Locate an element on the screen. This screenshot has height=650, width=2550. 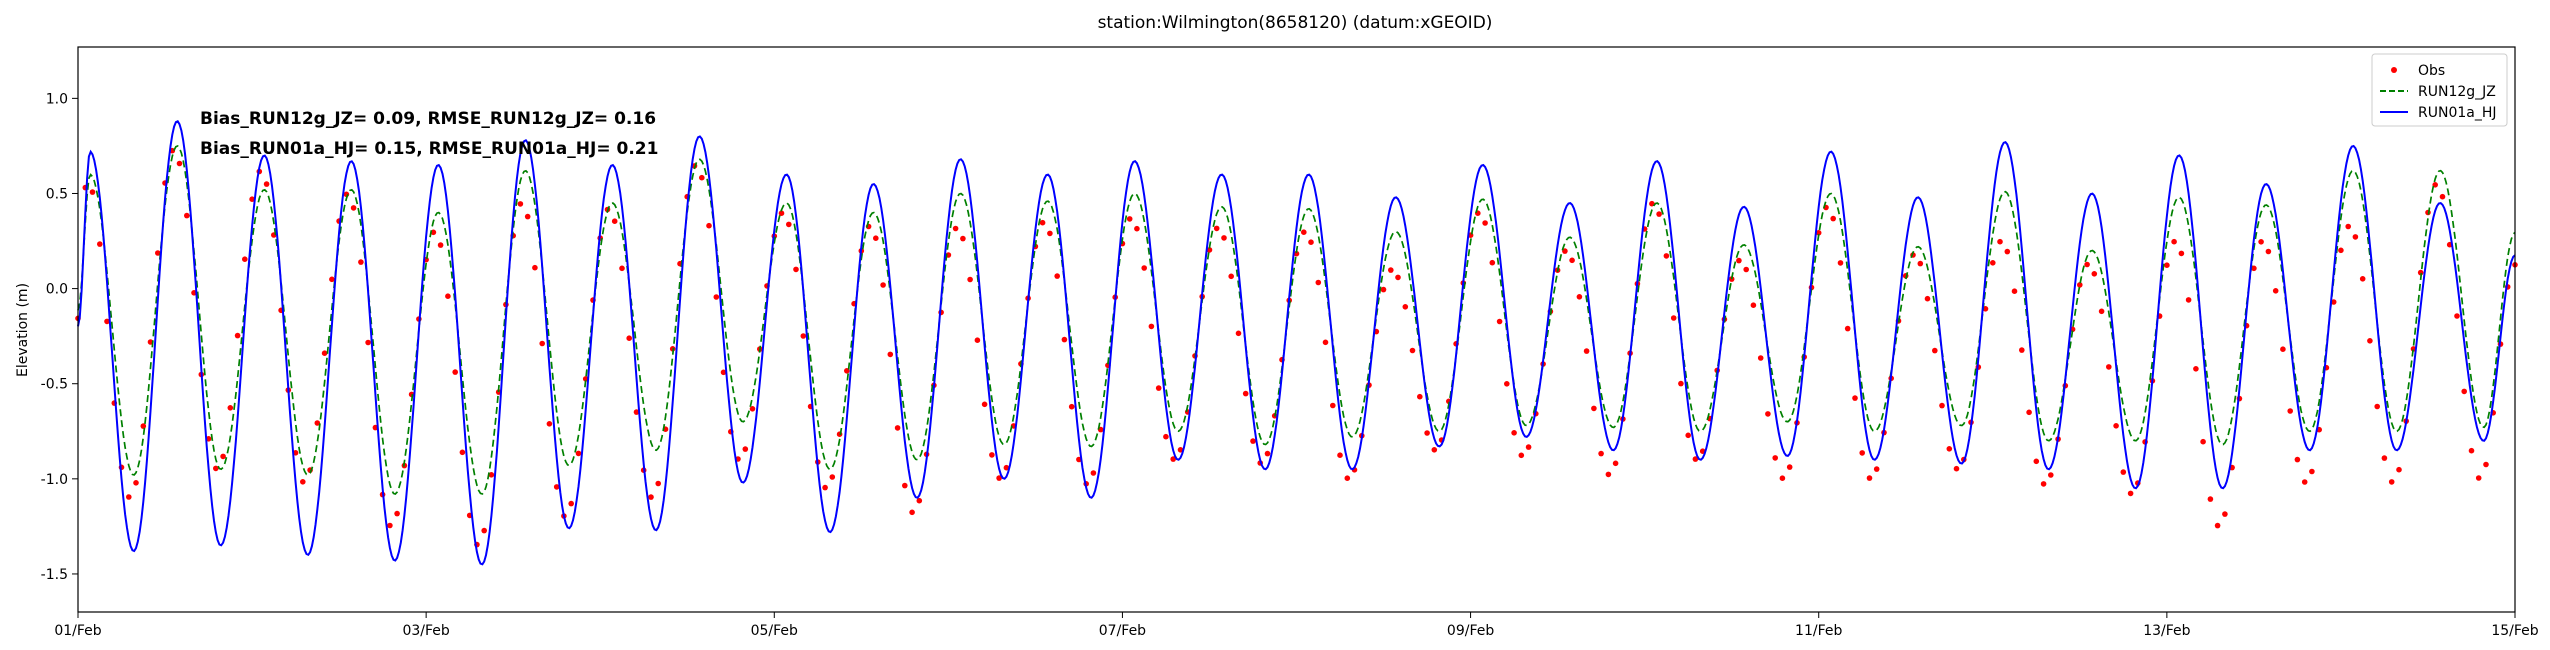
y-tick-label: -1.5 is located at coordinates (54, 575).